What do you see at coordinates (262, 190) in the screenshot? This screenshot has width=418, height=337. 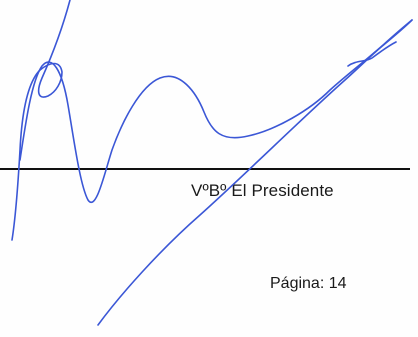 I see `signer-title: VºBº El Presidente` at bounding box center [262, 190].